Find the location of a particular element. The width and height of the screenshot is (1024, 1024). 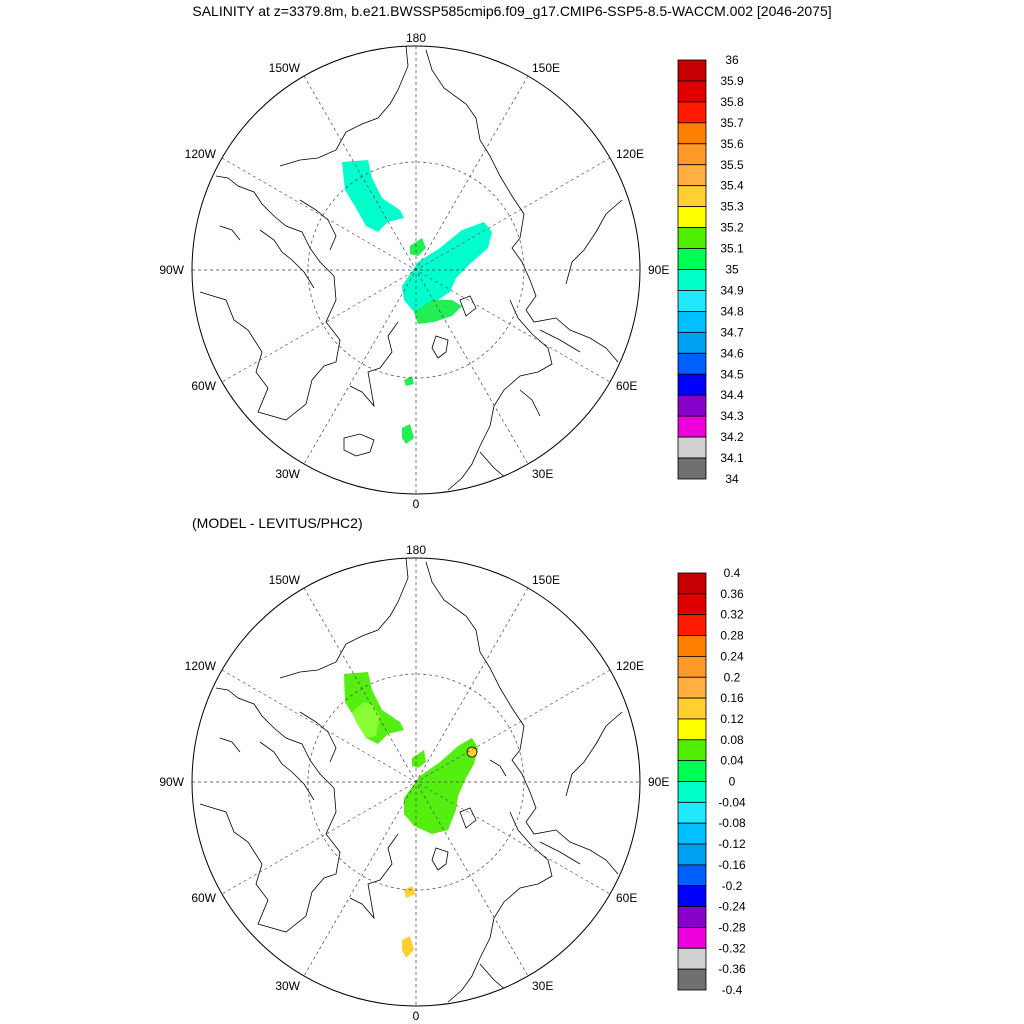

bottom-lon-label-90w: 90W is located at coordinates (171, 782).